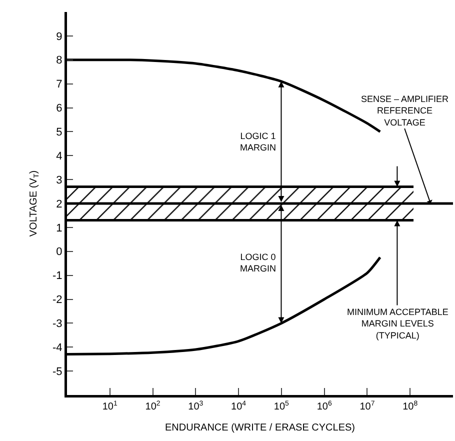 The height and width of the screenshot is (441, 455). I want to click on x-tick-label: 10$^{4}$, so click(238, 406).